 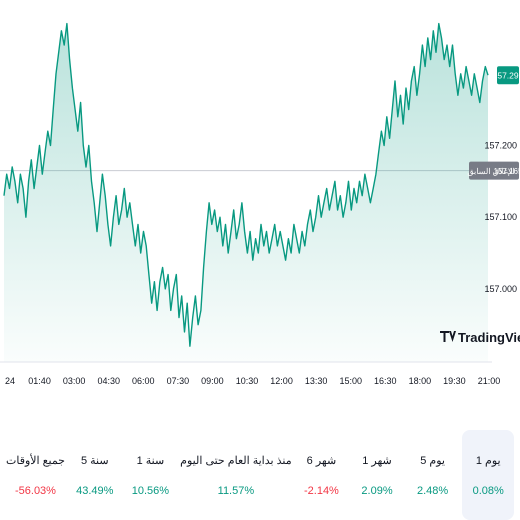 I want to click on x-tick-label: 10:30, so click(x=247, y=381).